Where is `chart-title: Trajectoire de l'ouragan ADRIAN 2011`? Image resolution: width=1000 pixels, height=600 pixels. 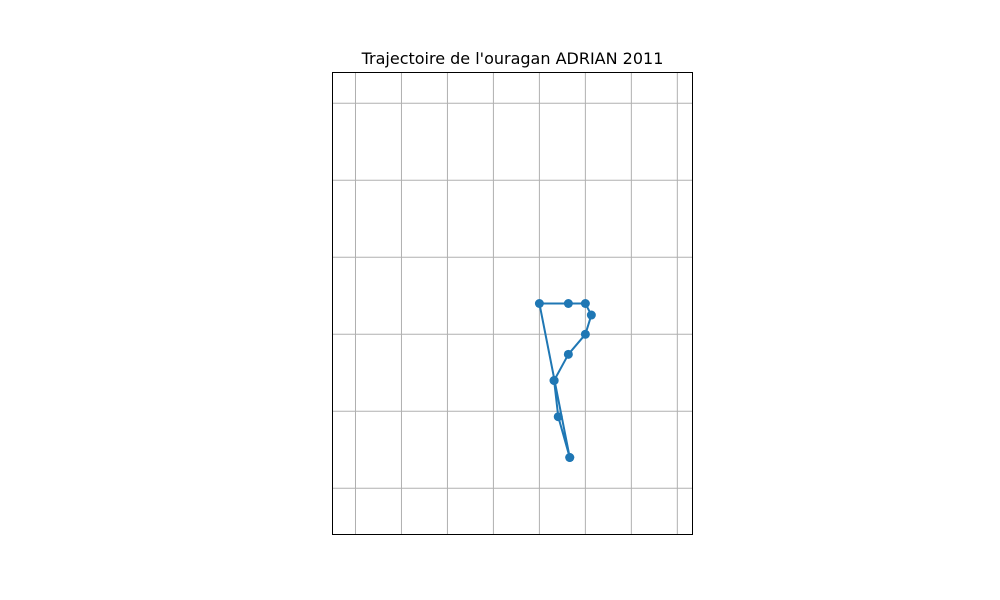 chart-title: Trajectoire de l'ouragan ADRIAN 2011 is located at coordinates (512, 58).